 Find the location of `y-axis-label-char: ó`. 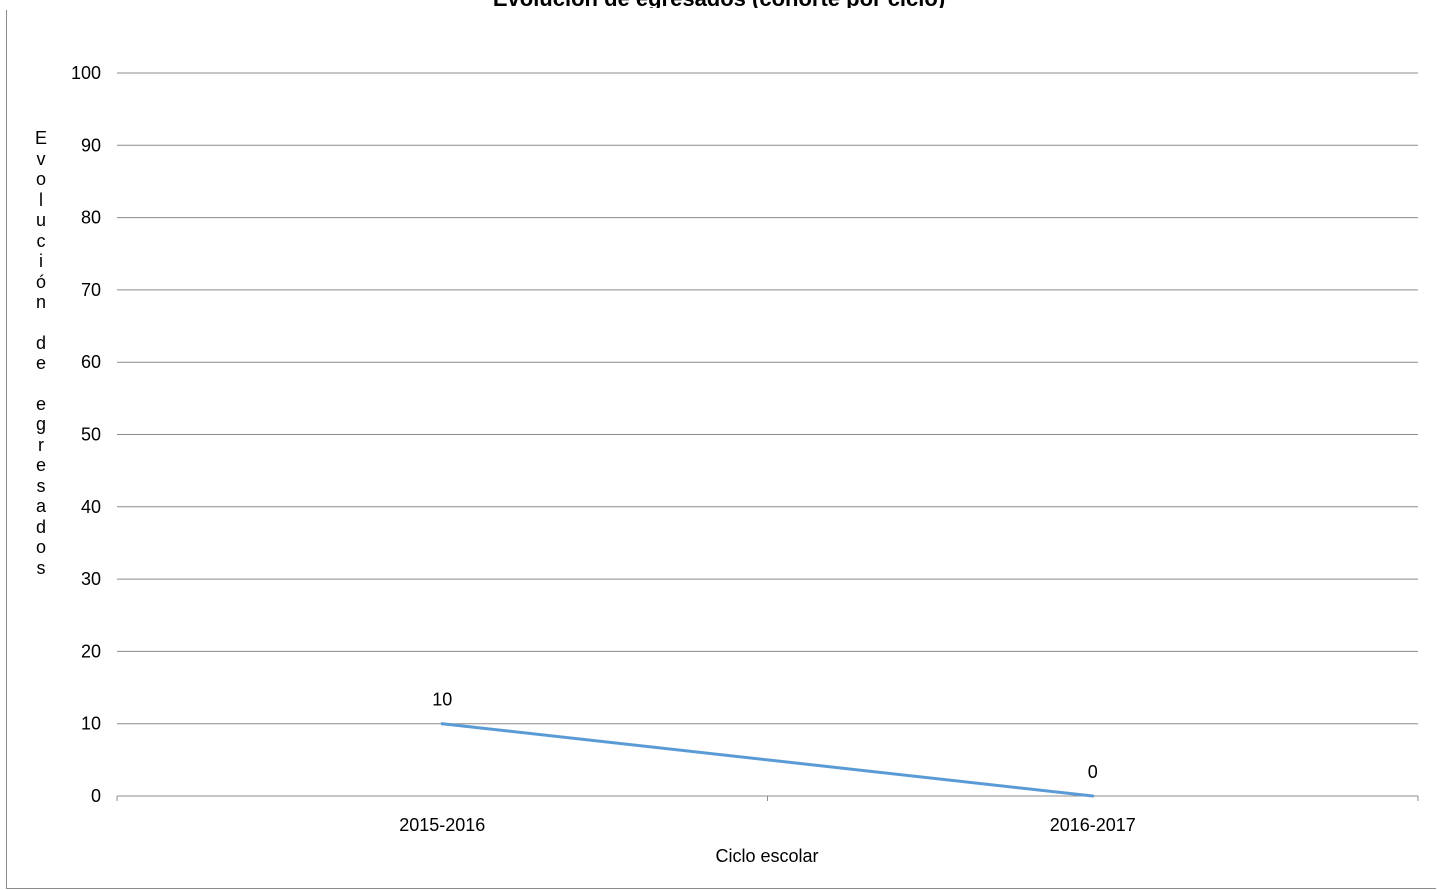

y-axis-label-char: ó is located at coordinates (40, 281).